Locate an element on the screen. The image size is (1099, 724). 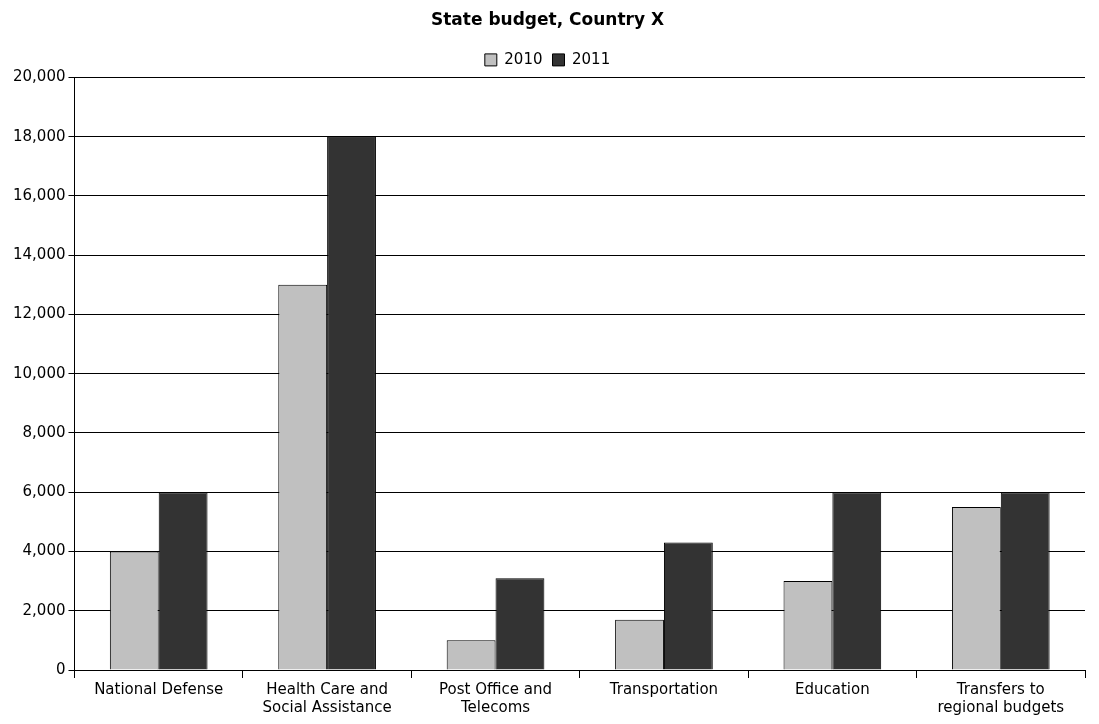
x-tick-label: Education is located at coordinates (832, 688).